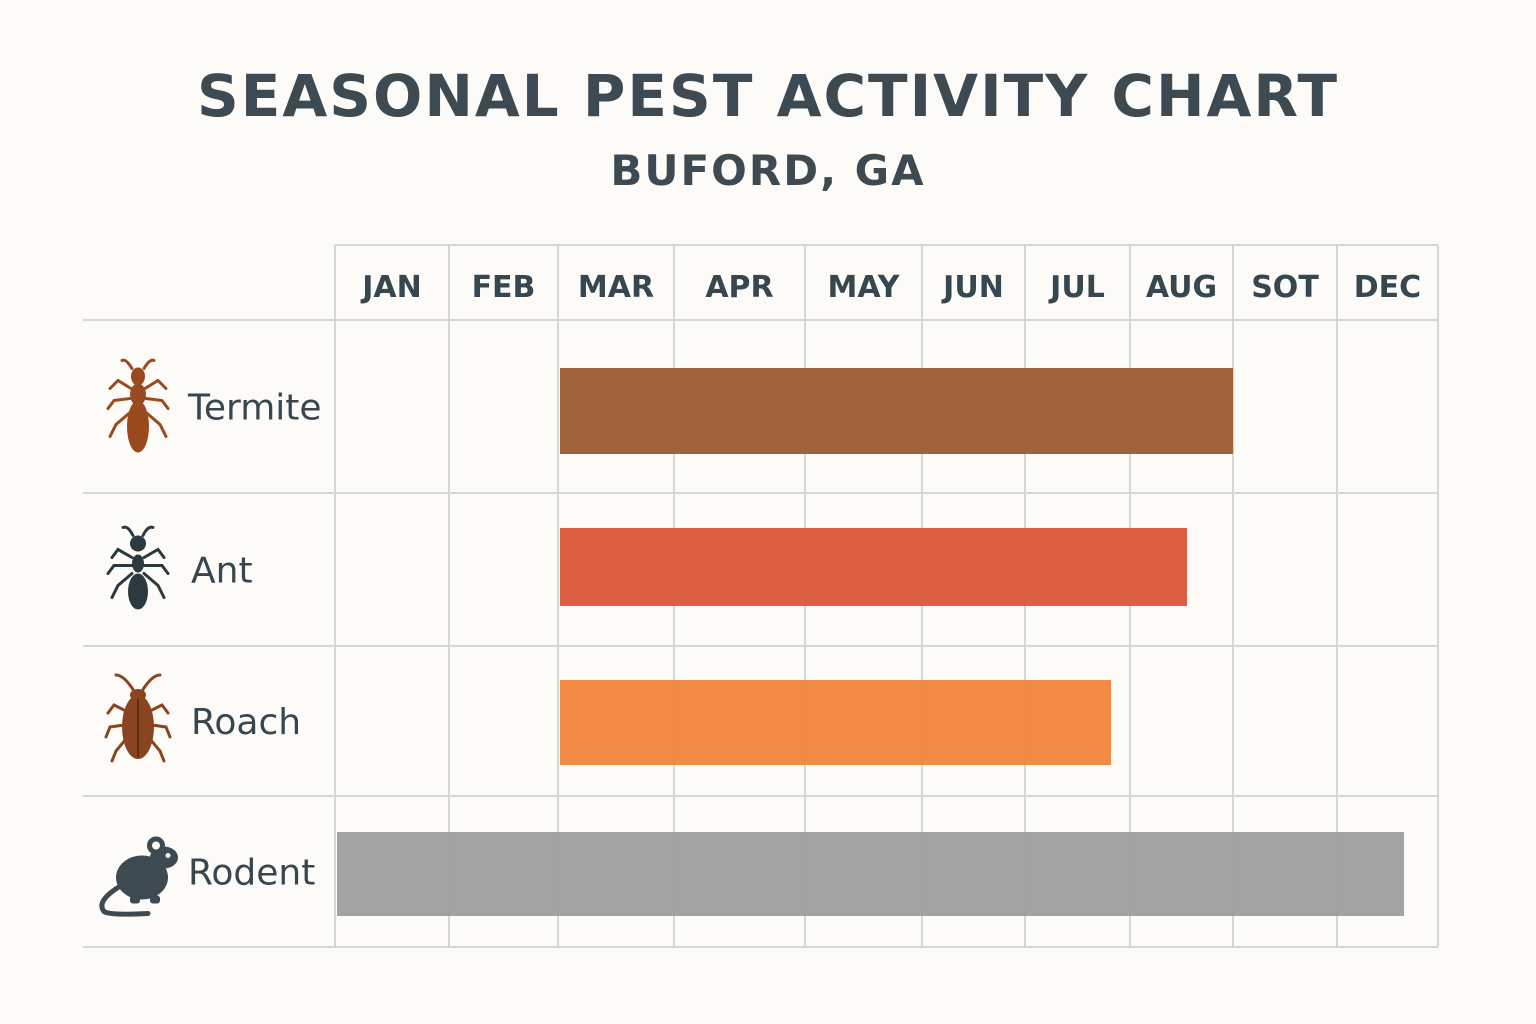 Image resolution: width=1536 pixels, height=1024 pixels. What do you see at coordinates (138, 406) in the screenshot?
I see `termite-icon` at bounding box center [138, 406].